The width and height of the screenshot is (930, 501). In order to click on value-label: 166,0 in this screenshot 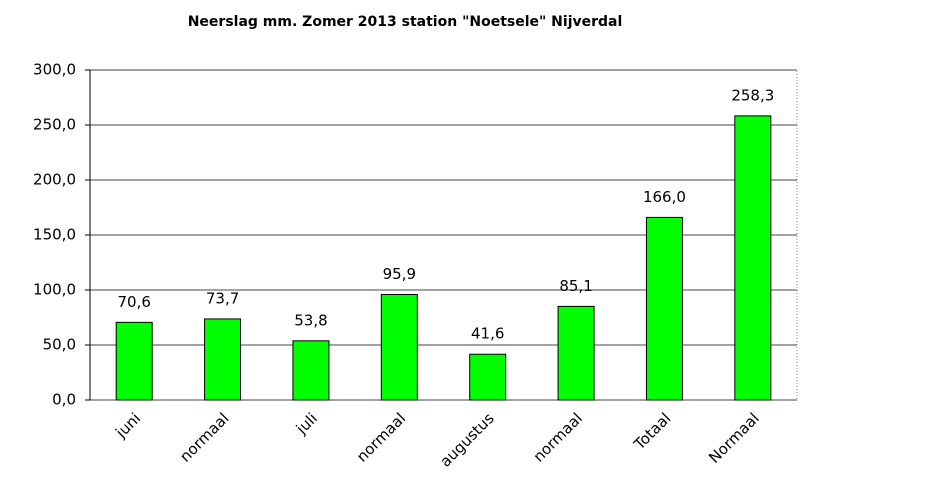, I will do `click(664, 197)`.